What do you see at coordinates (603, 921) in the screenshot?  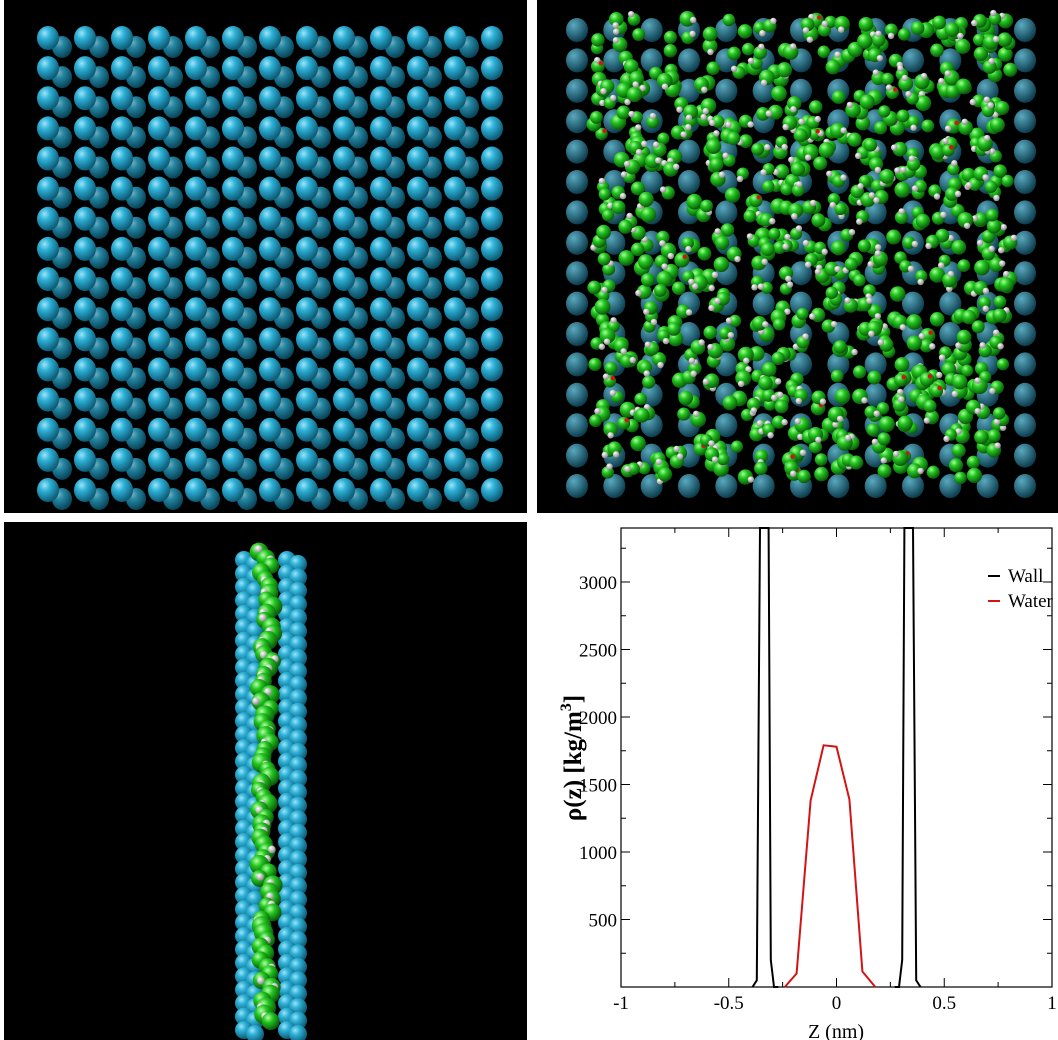 I see `y-tick-label: 500` at bounding box center [603, 921].